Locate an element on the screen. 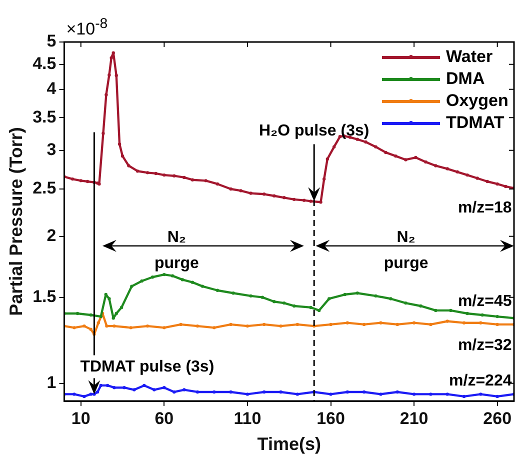  x-tick-label: 160 is located at coordinates (330, 418).